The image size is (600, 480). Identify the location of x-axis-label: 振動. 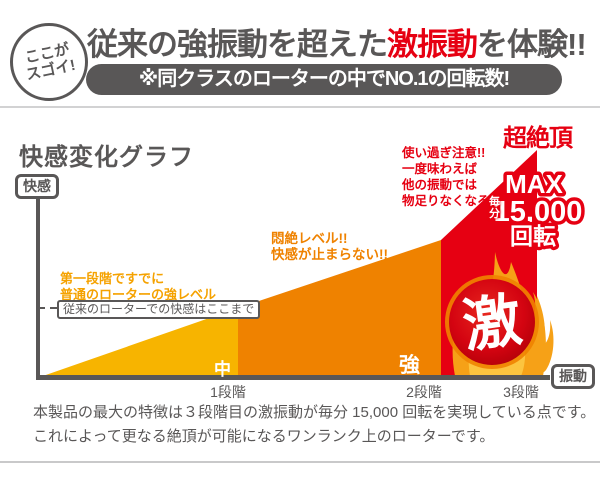
(573, 376).